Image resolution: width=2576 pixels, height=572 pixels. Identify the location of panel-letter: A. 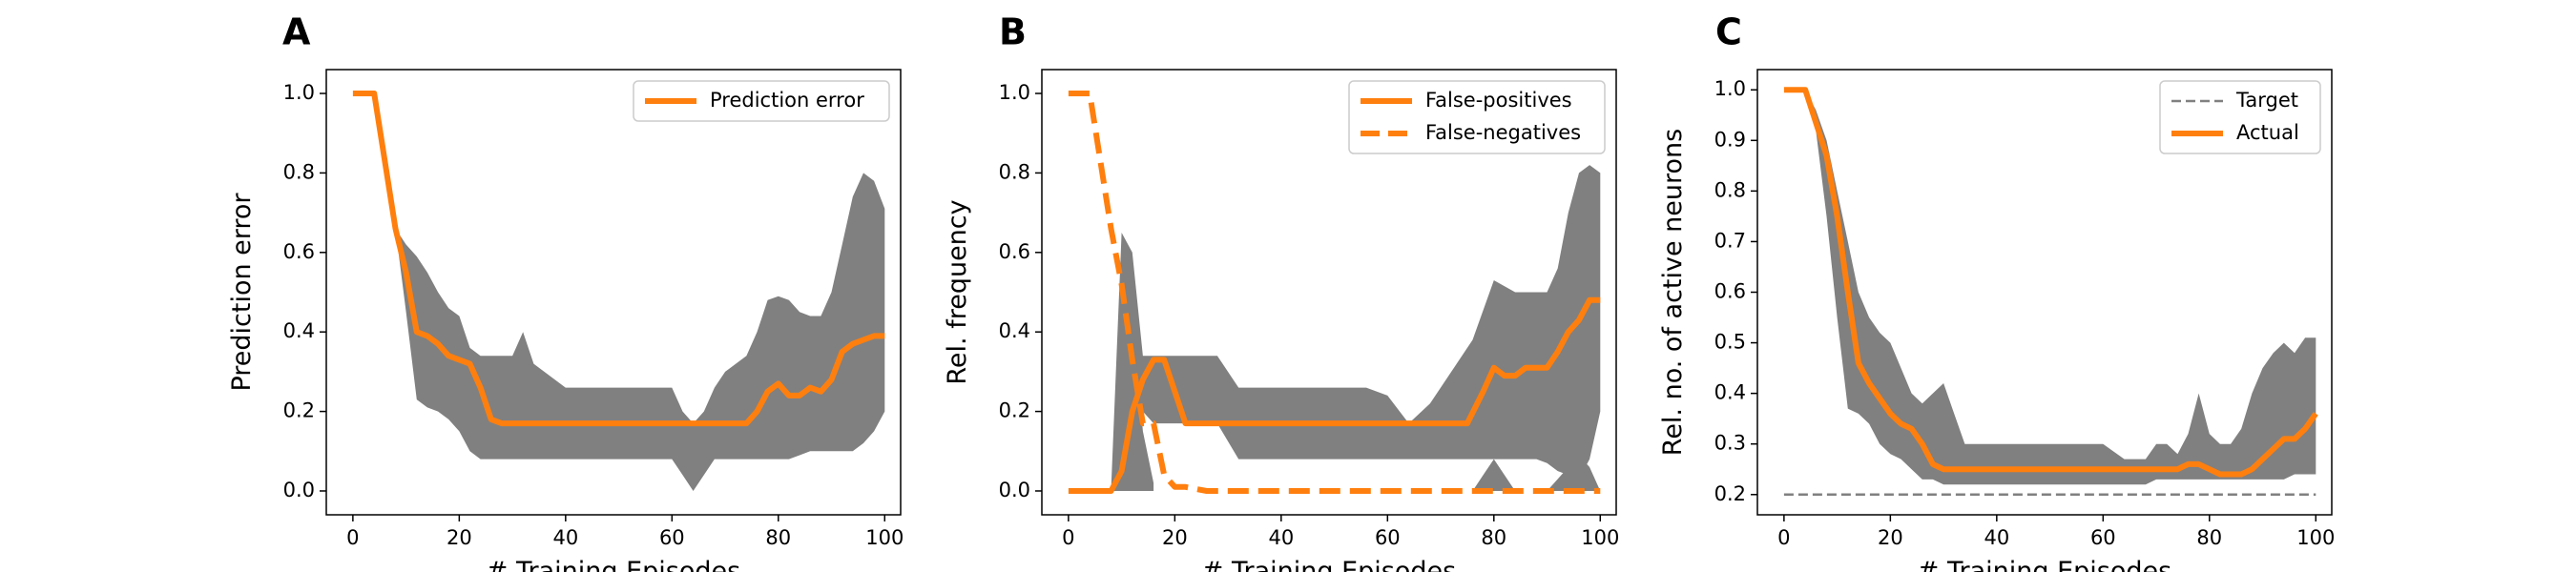
(296, 32).